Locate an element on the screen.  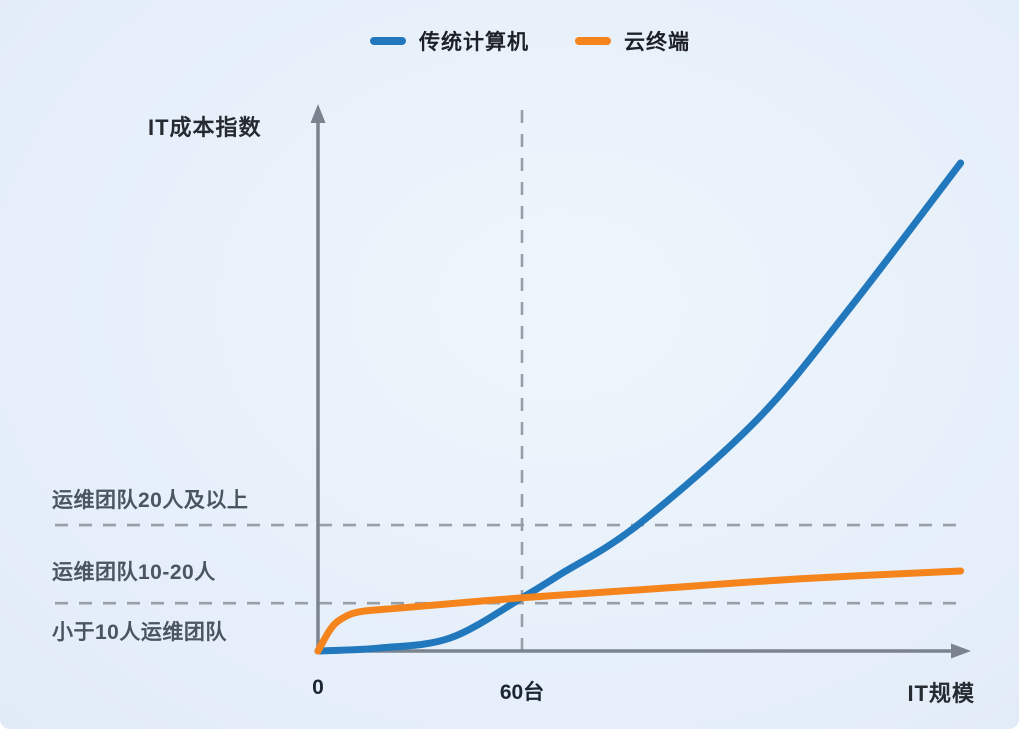
legend-item-cloud-terminal: 云终端 is located at coordinates (632, 41).